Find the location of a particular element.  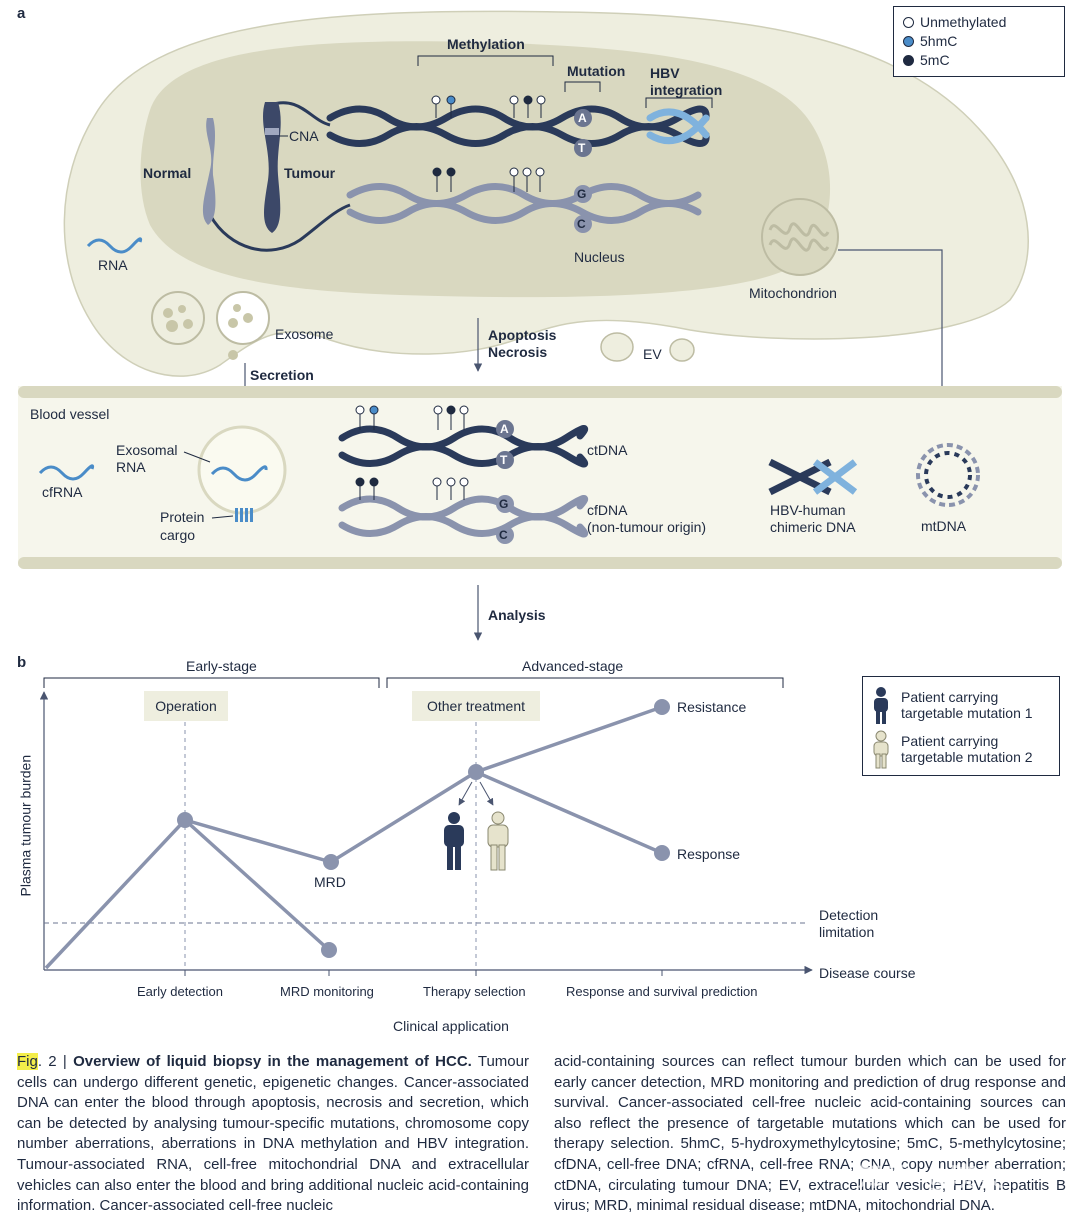

tick-label-response-prediction: Response and survival prediction is located at coordinates (662, 991).